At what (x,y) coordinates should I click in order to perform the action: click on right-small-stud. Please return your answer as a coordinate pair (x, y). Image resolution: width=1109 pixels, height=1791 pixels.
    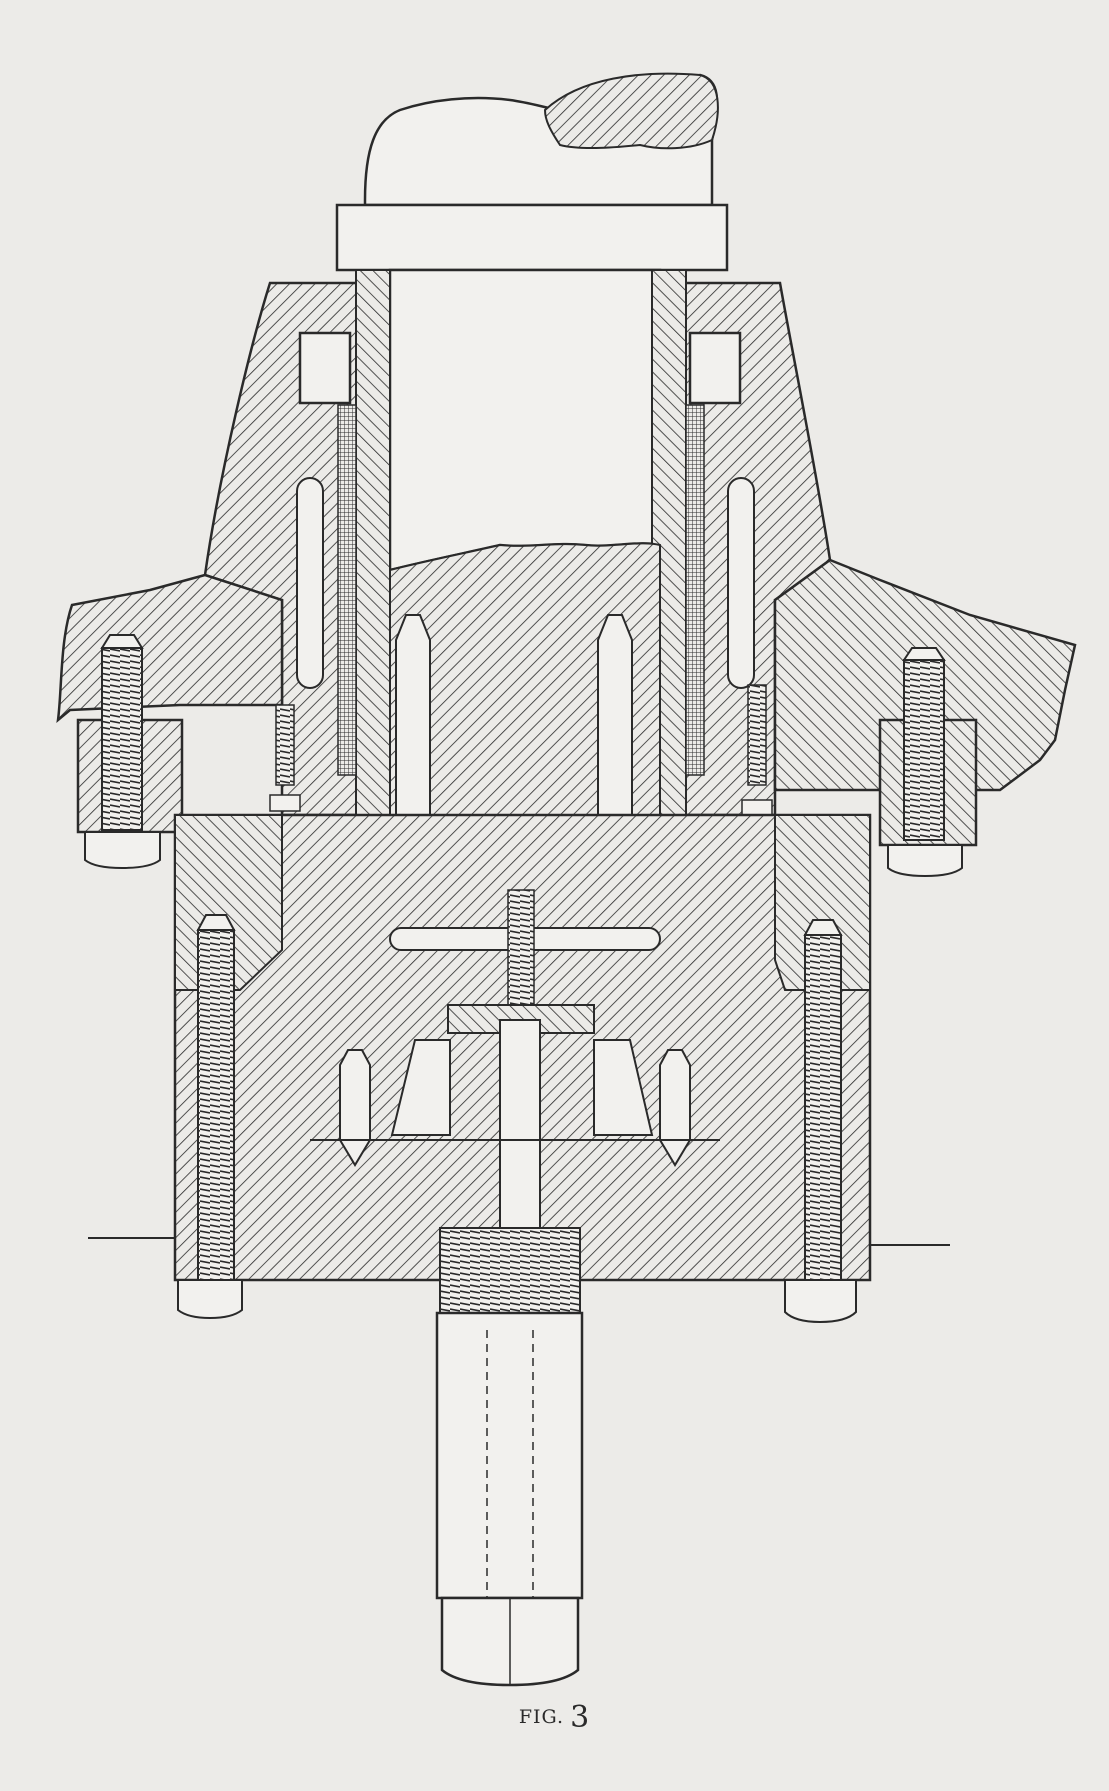
    Looking at the image, I should click on (757, 735).